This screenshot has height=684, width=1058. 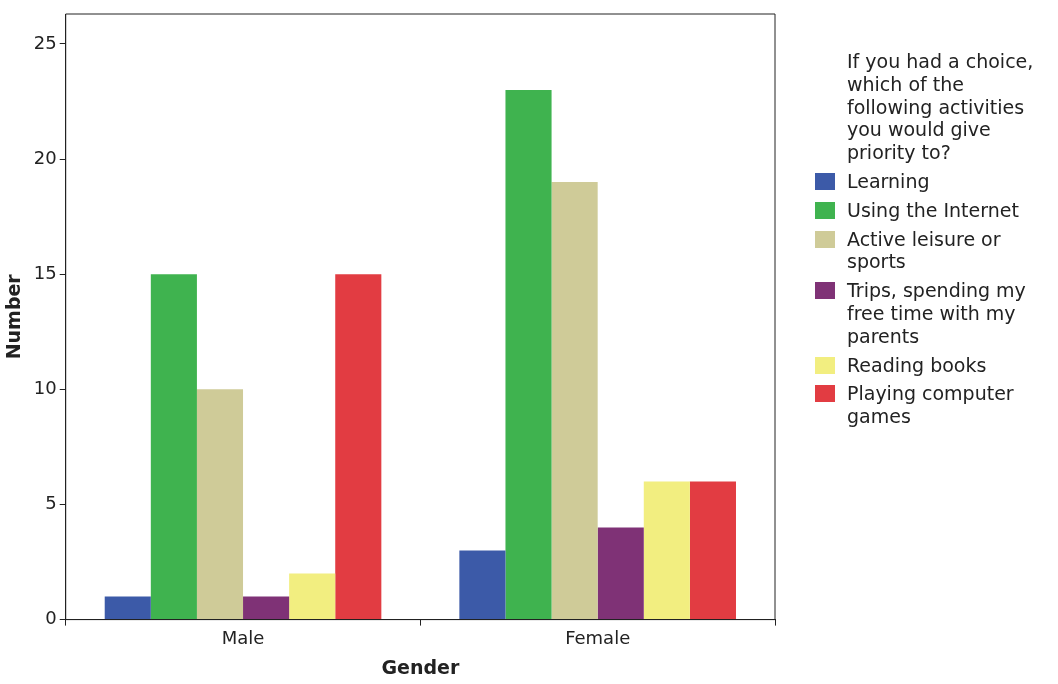 I want to click on y-tick-label: 5, so click(x=51, y=503).